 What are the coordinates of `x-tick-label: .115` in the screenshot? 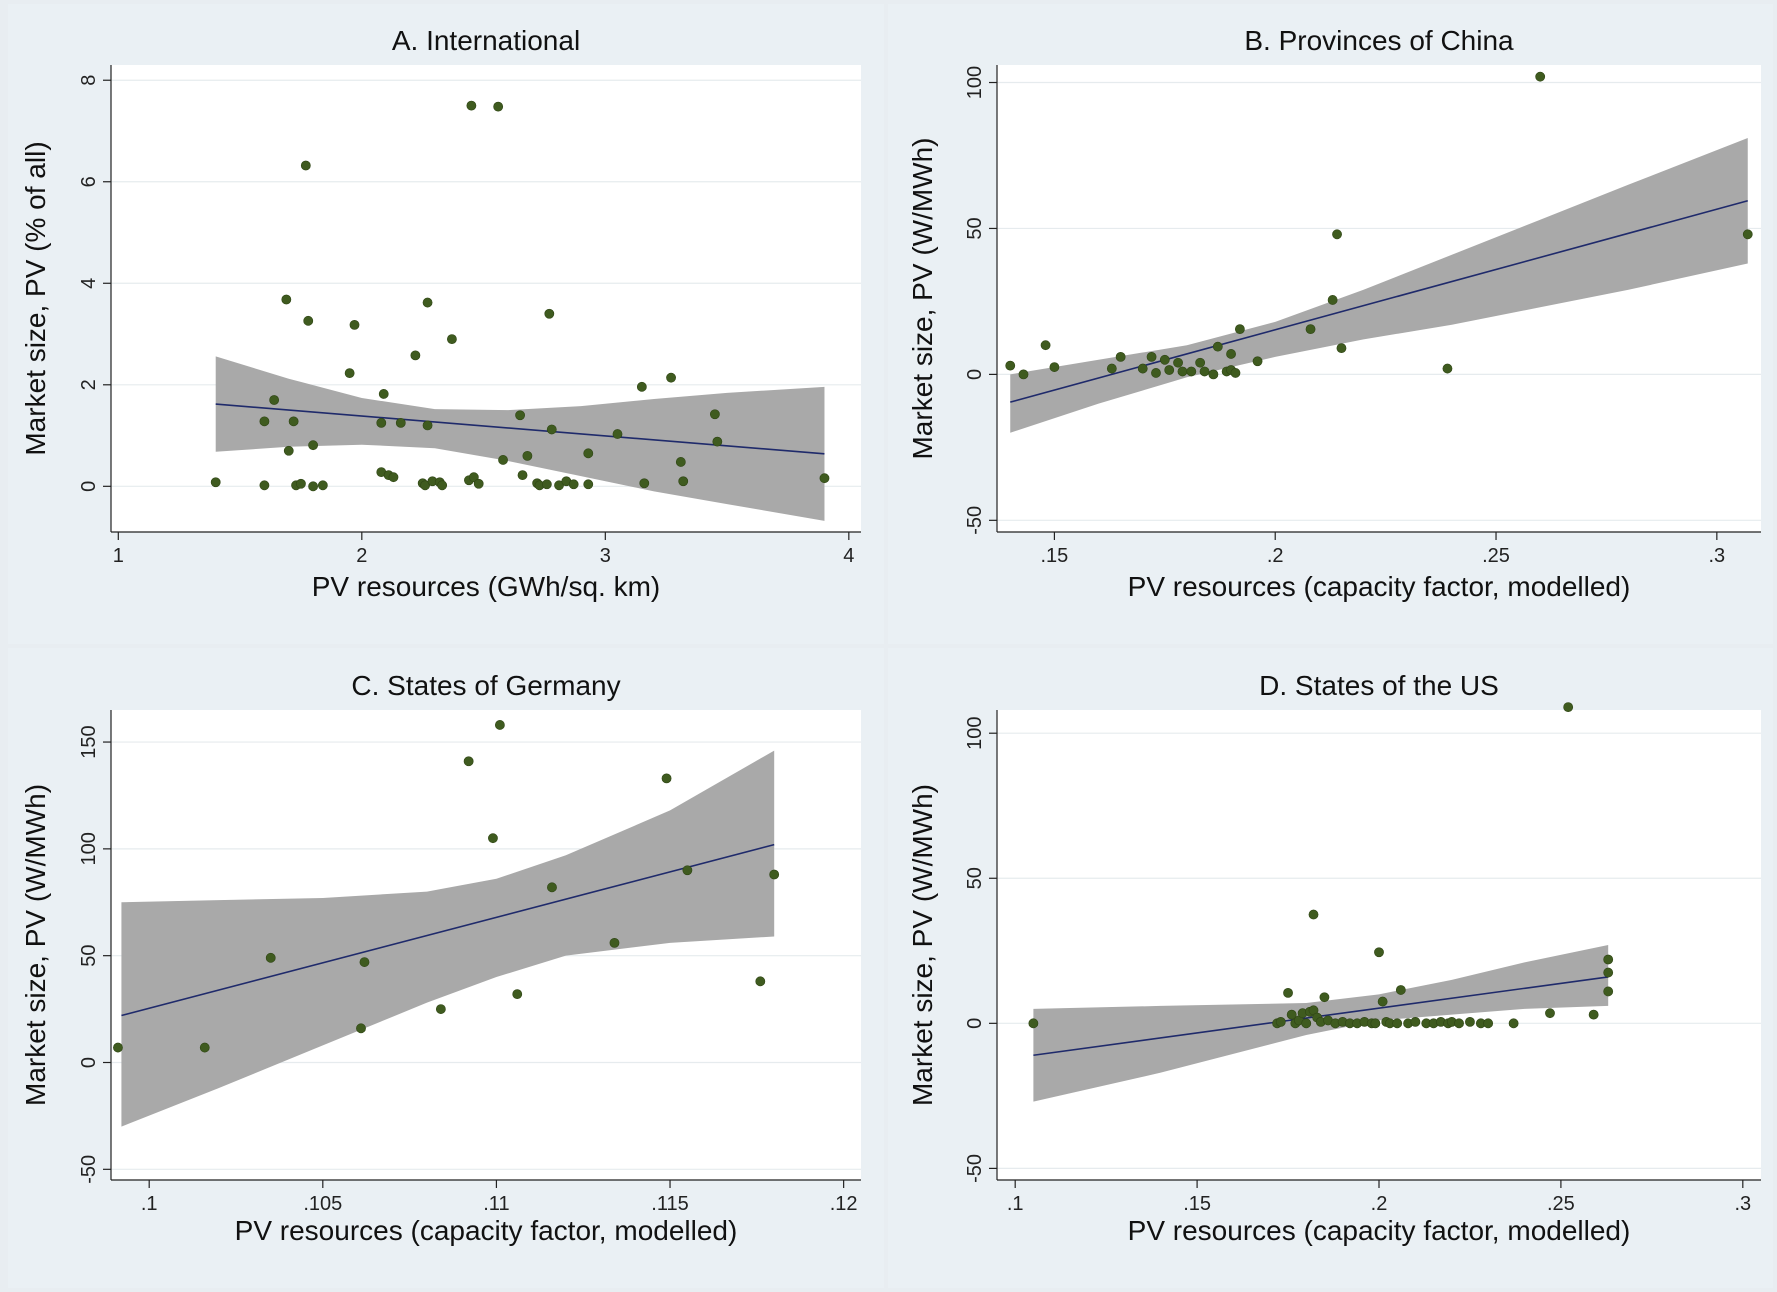 It's located at (669, 1204).